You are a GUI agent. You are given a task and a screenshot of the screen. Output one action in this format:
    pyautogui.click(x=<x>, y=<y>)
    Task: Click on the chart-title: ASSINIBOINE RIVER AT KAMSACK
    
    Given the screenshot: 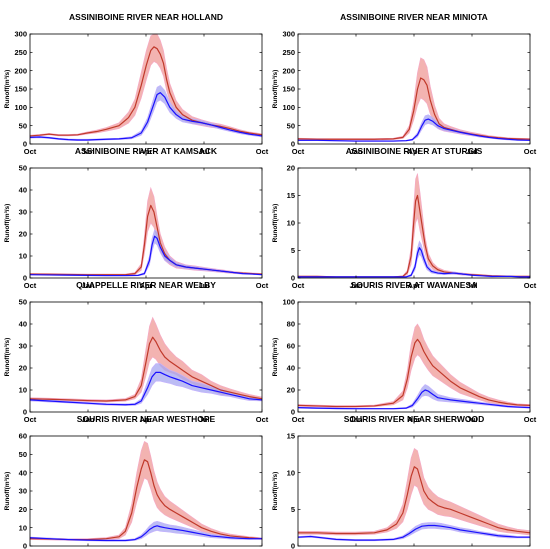 What is the action you would take?
    pyautogui.click(x=146, y=151)
    